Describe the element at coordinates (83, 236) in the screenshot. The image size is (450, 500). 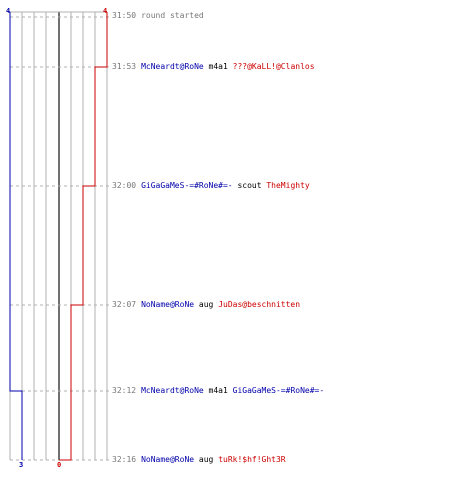
I see `red-team-score-line` at that location.